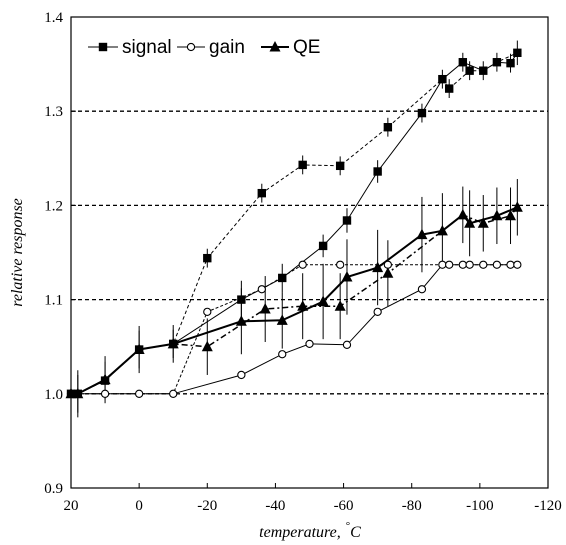 The height and width of the screenshot is (545, 566). Describe the element at coordinates (191, 47) in the screenshot. I see `legend-marker-gain` at that location.